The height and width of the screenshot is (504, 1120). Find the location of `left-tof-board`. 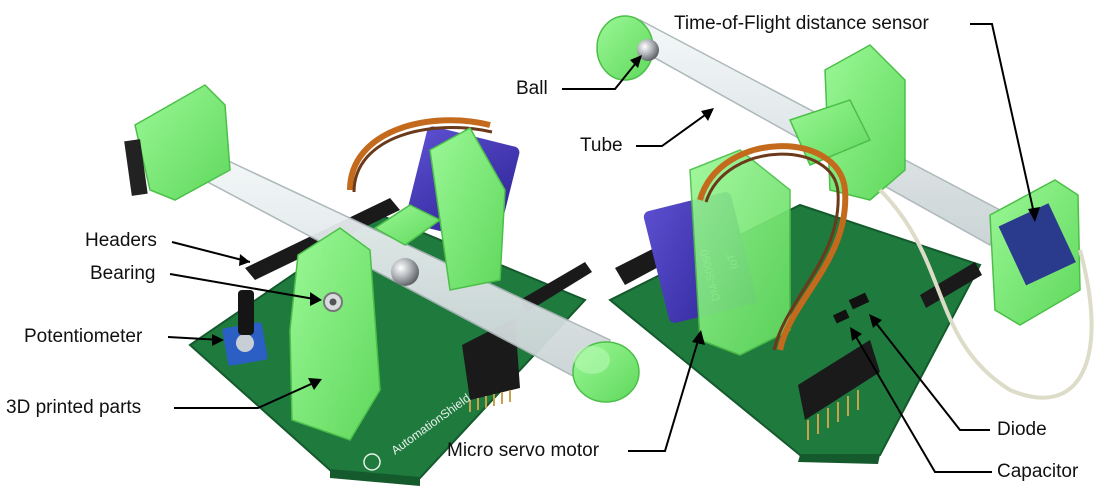

left-tof-board is located at coordinates (136, 167).